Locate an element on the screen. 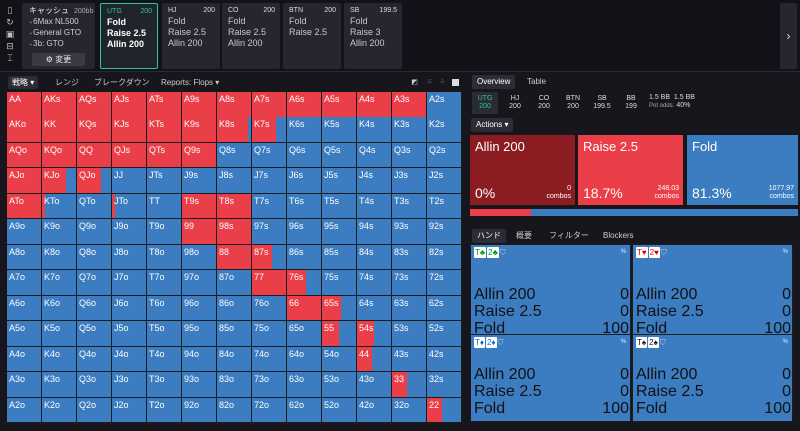  hand-cell-63s: 63s is located at coordinates (409, 308).